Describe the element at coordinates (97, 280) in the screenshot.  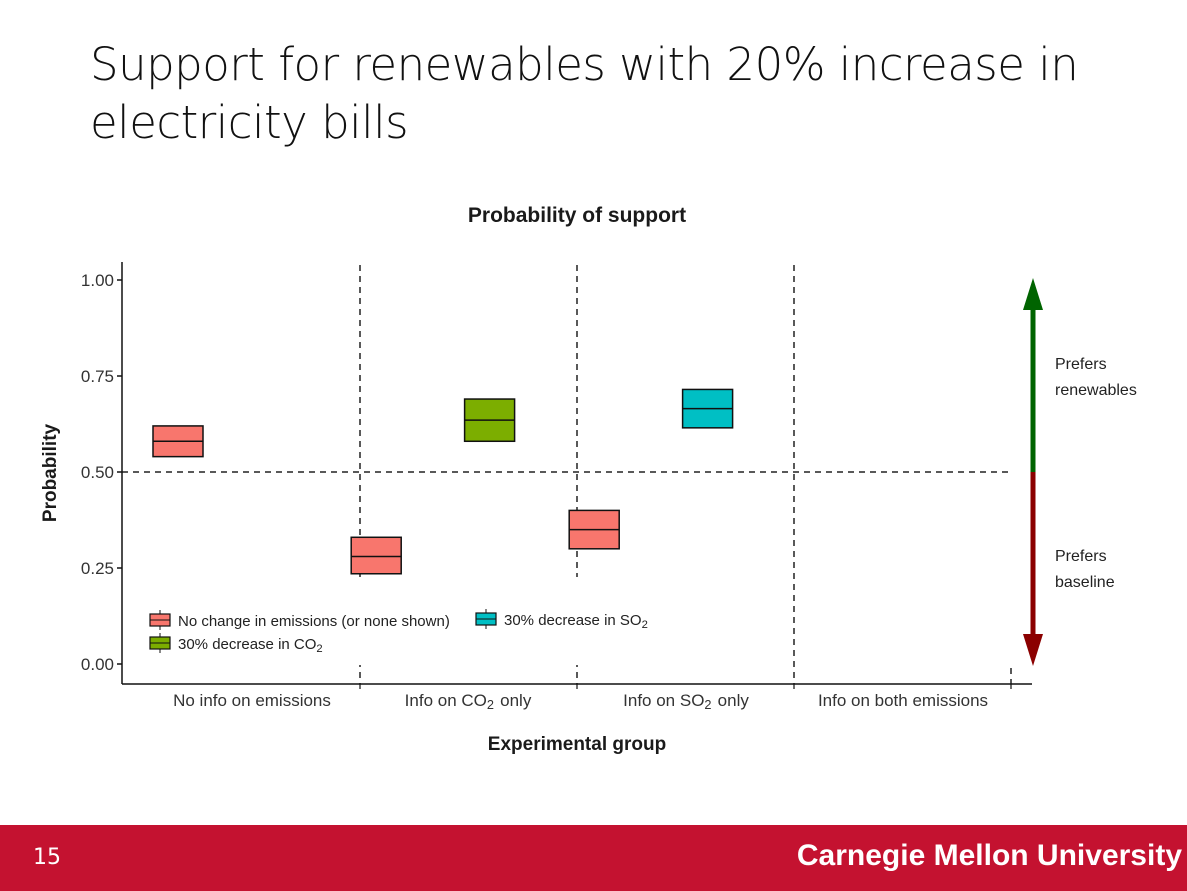
I see `y-tick-label: 1.00` at that location.